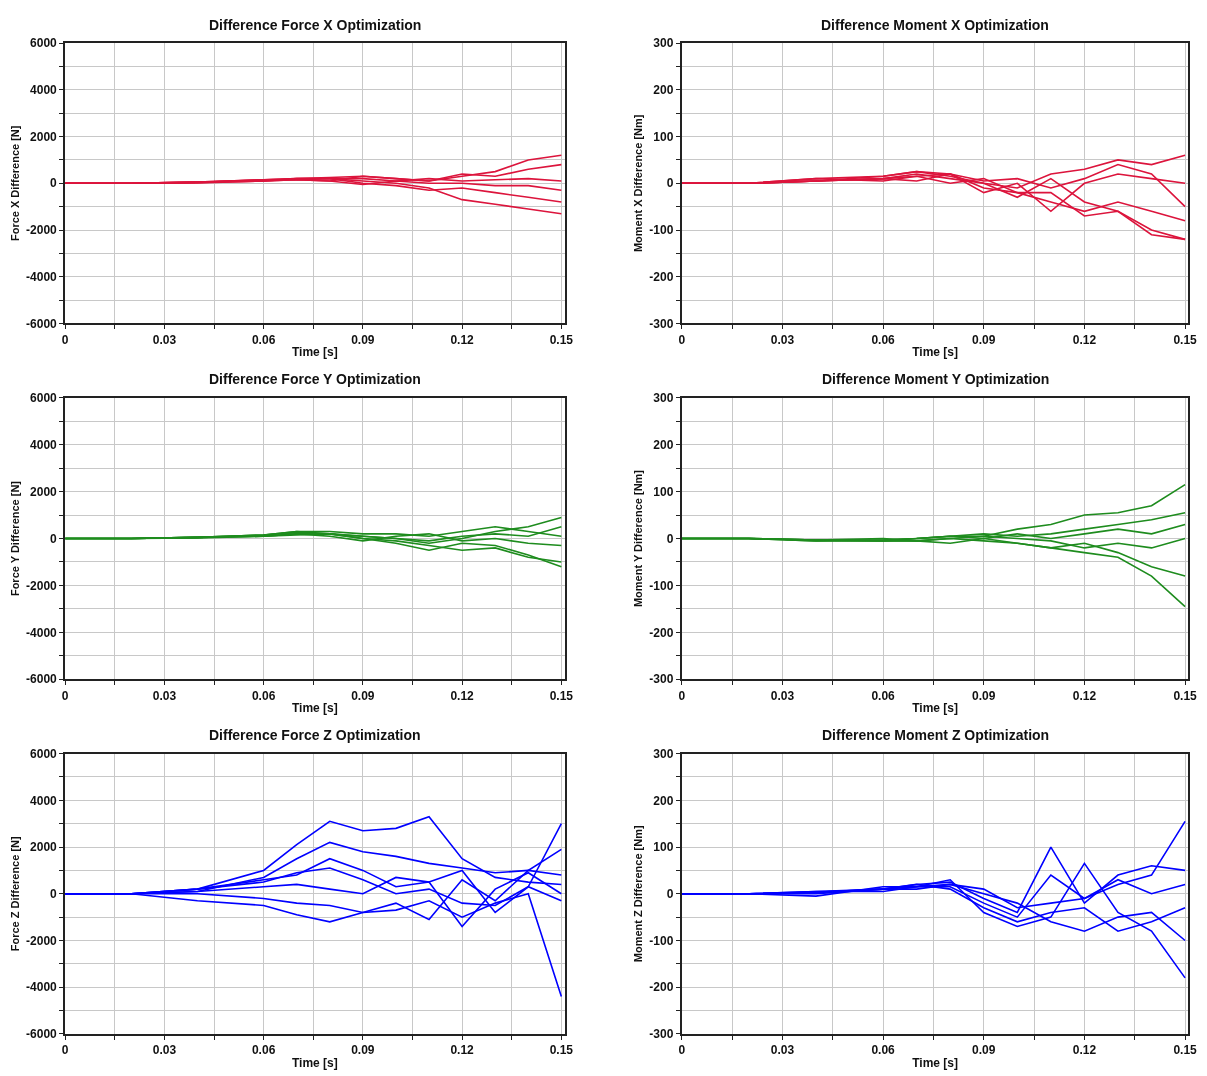  Describe the element at coordinates (15, 183) in the screenshot. I see `y-axis-title: Force X Difference [N]` at that location.